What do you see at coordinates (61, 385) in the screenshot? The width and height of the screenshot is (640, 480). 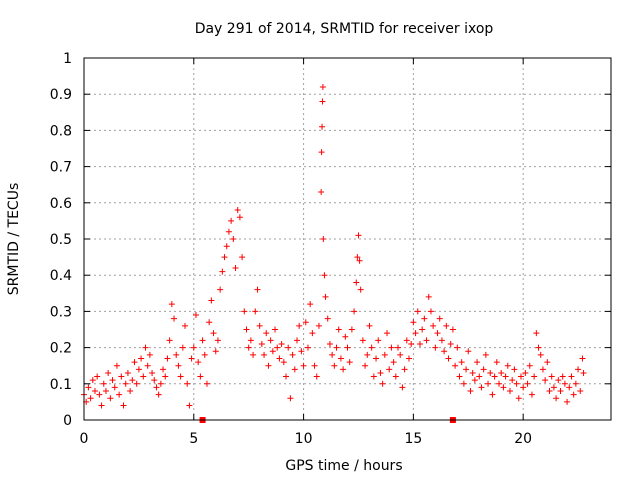 I see `y-tick-label: 0.1` at bounding box center [61, 385].